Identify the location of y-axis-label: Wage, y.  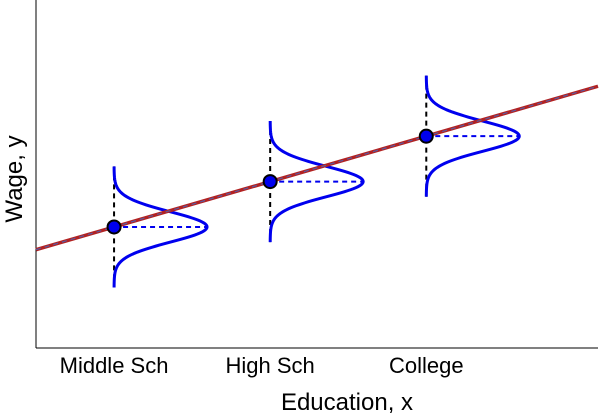
(14, 178).